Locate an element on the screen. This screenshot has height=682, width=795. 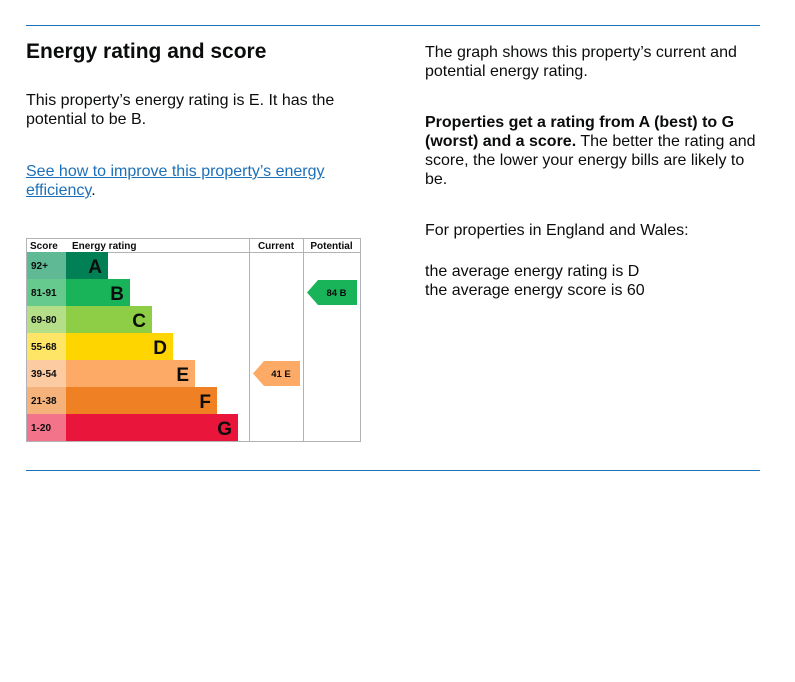
band-bar-d is located at coordinates (119, 346).